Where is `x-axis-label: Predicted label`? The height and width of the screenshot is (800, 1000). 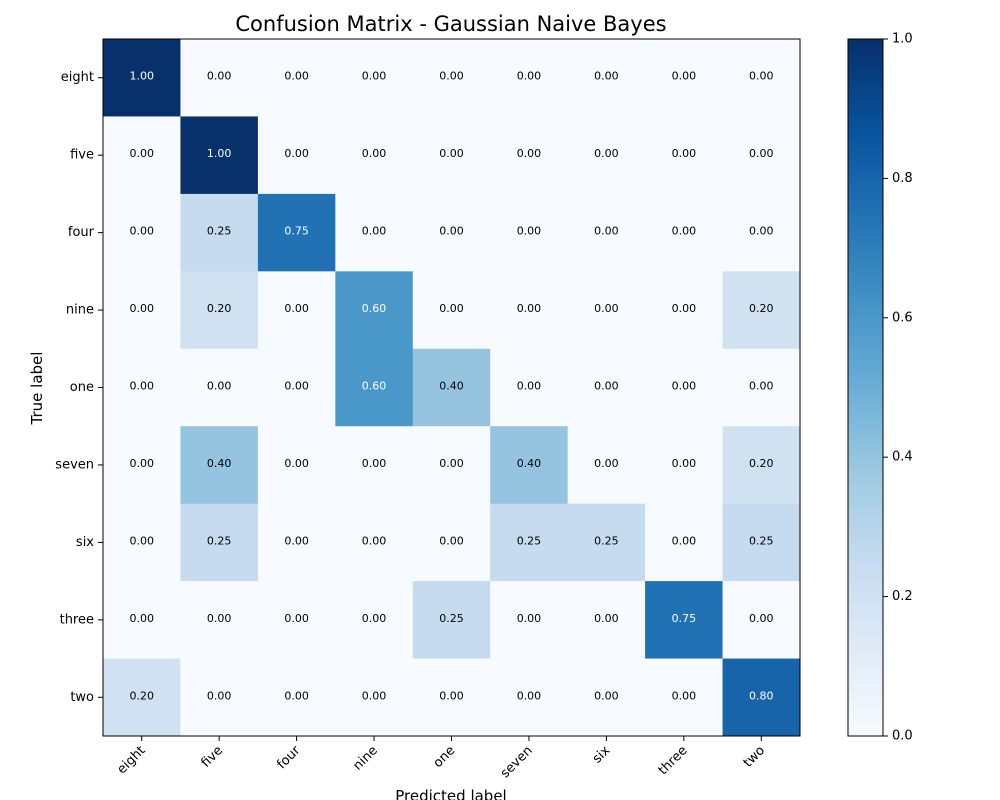 x-axis-label: Predicted label is located at coordinates (450, 793).